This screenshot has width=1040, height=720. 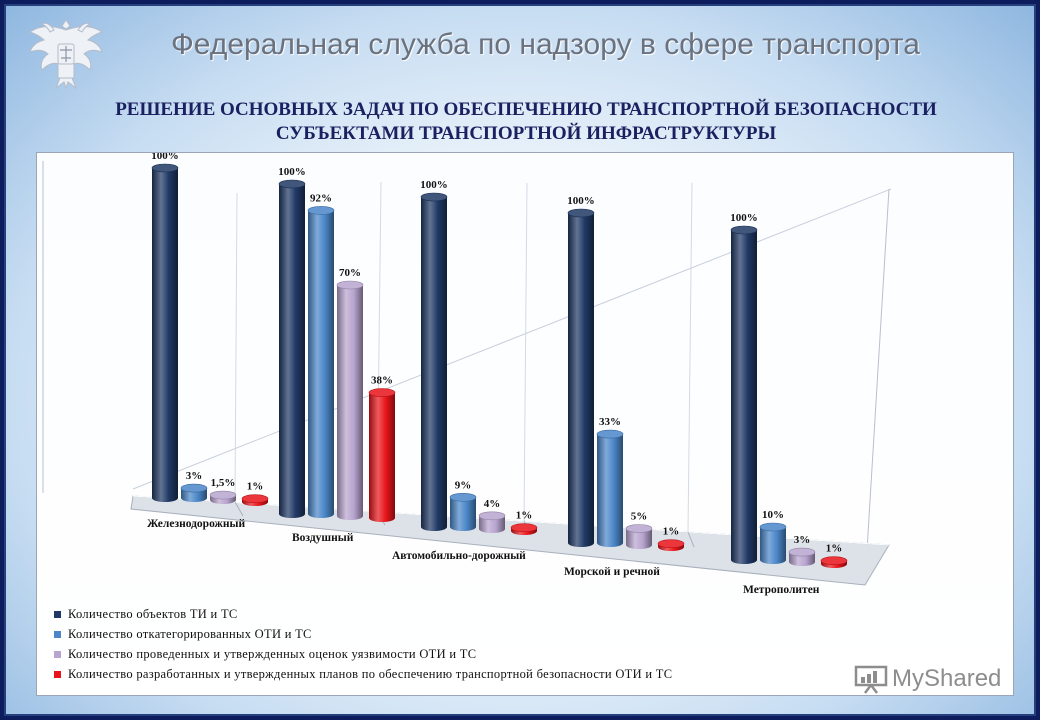 What do you see at coordinates (363, 634) in the screenshot?
I see `legend-item: Количество откатегорированных ОТИ и ТС` at bounding box center [363, 634].